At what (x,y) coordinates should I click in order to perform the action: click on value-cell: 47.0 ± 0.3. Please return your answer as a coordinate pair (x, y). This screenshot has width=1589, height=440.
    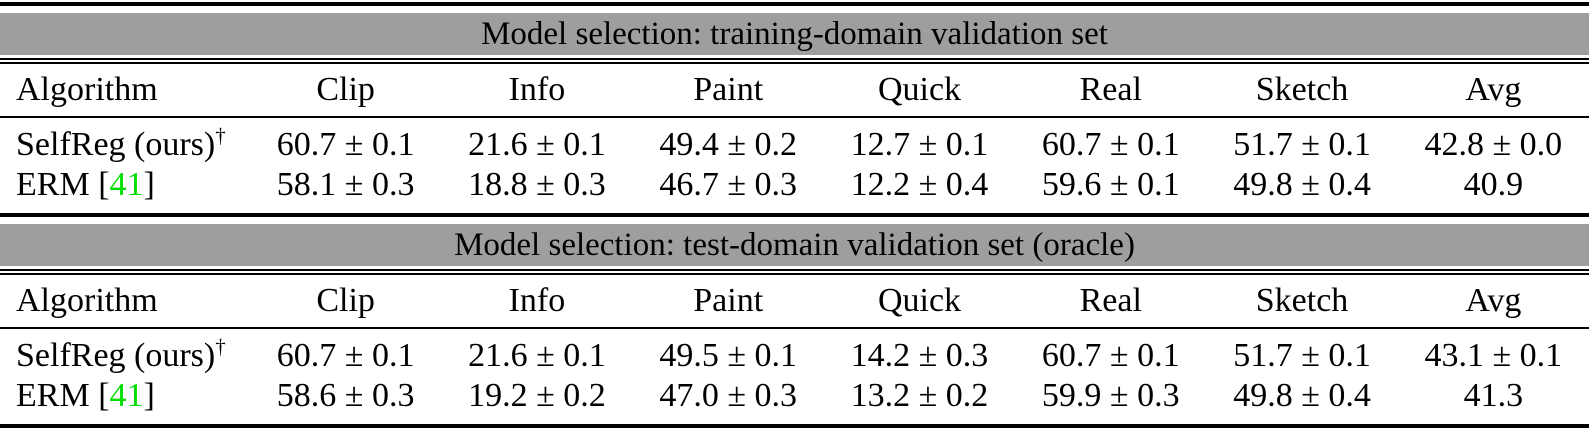
    Looking at the image, I should click on (728, 395).